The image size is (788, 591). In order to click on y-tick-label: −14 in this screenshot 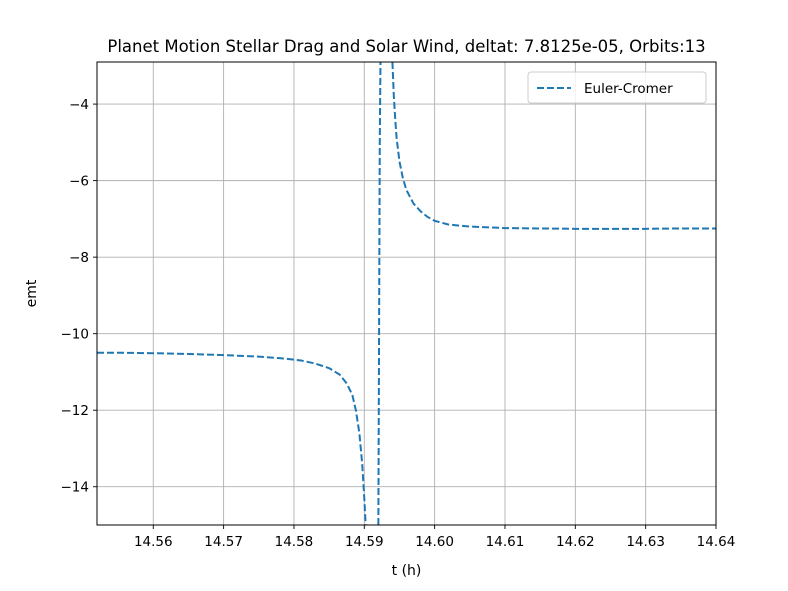, I will do `click(75, 488)`.